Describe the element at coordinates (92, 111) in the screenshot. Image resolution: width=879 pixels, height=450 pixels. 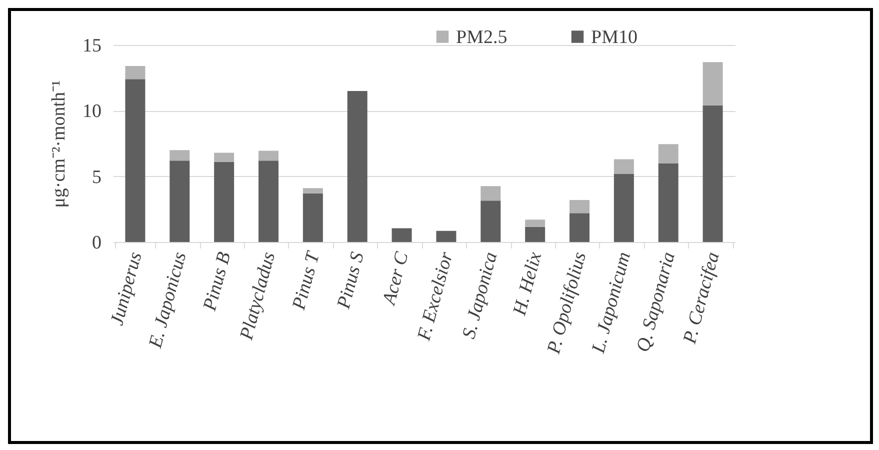
I see `y-tick-label: 10` at that location.